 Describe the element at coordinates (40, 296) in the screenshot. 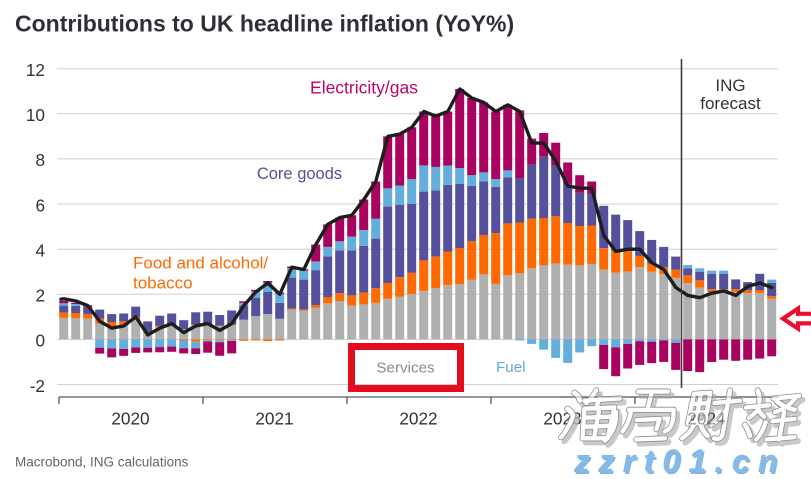

I see `svg-text: 2` at that location.